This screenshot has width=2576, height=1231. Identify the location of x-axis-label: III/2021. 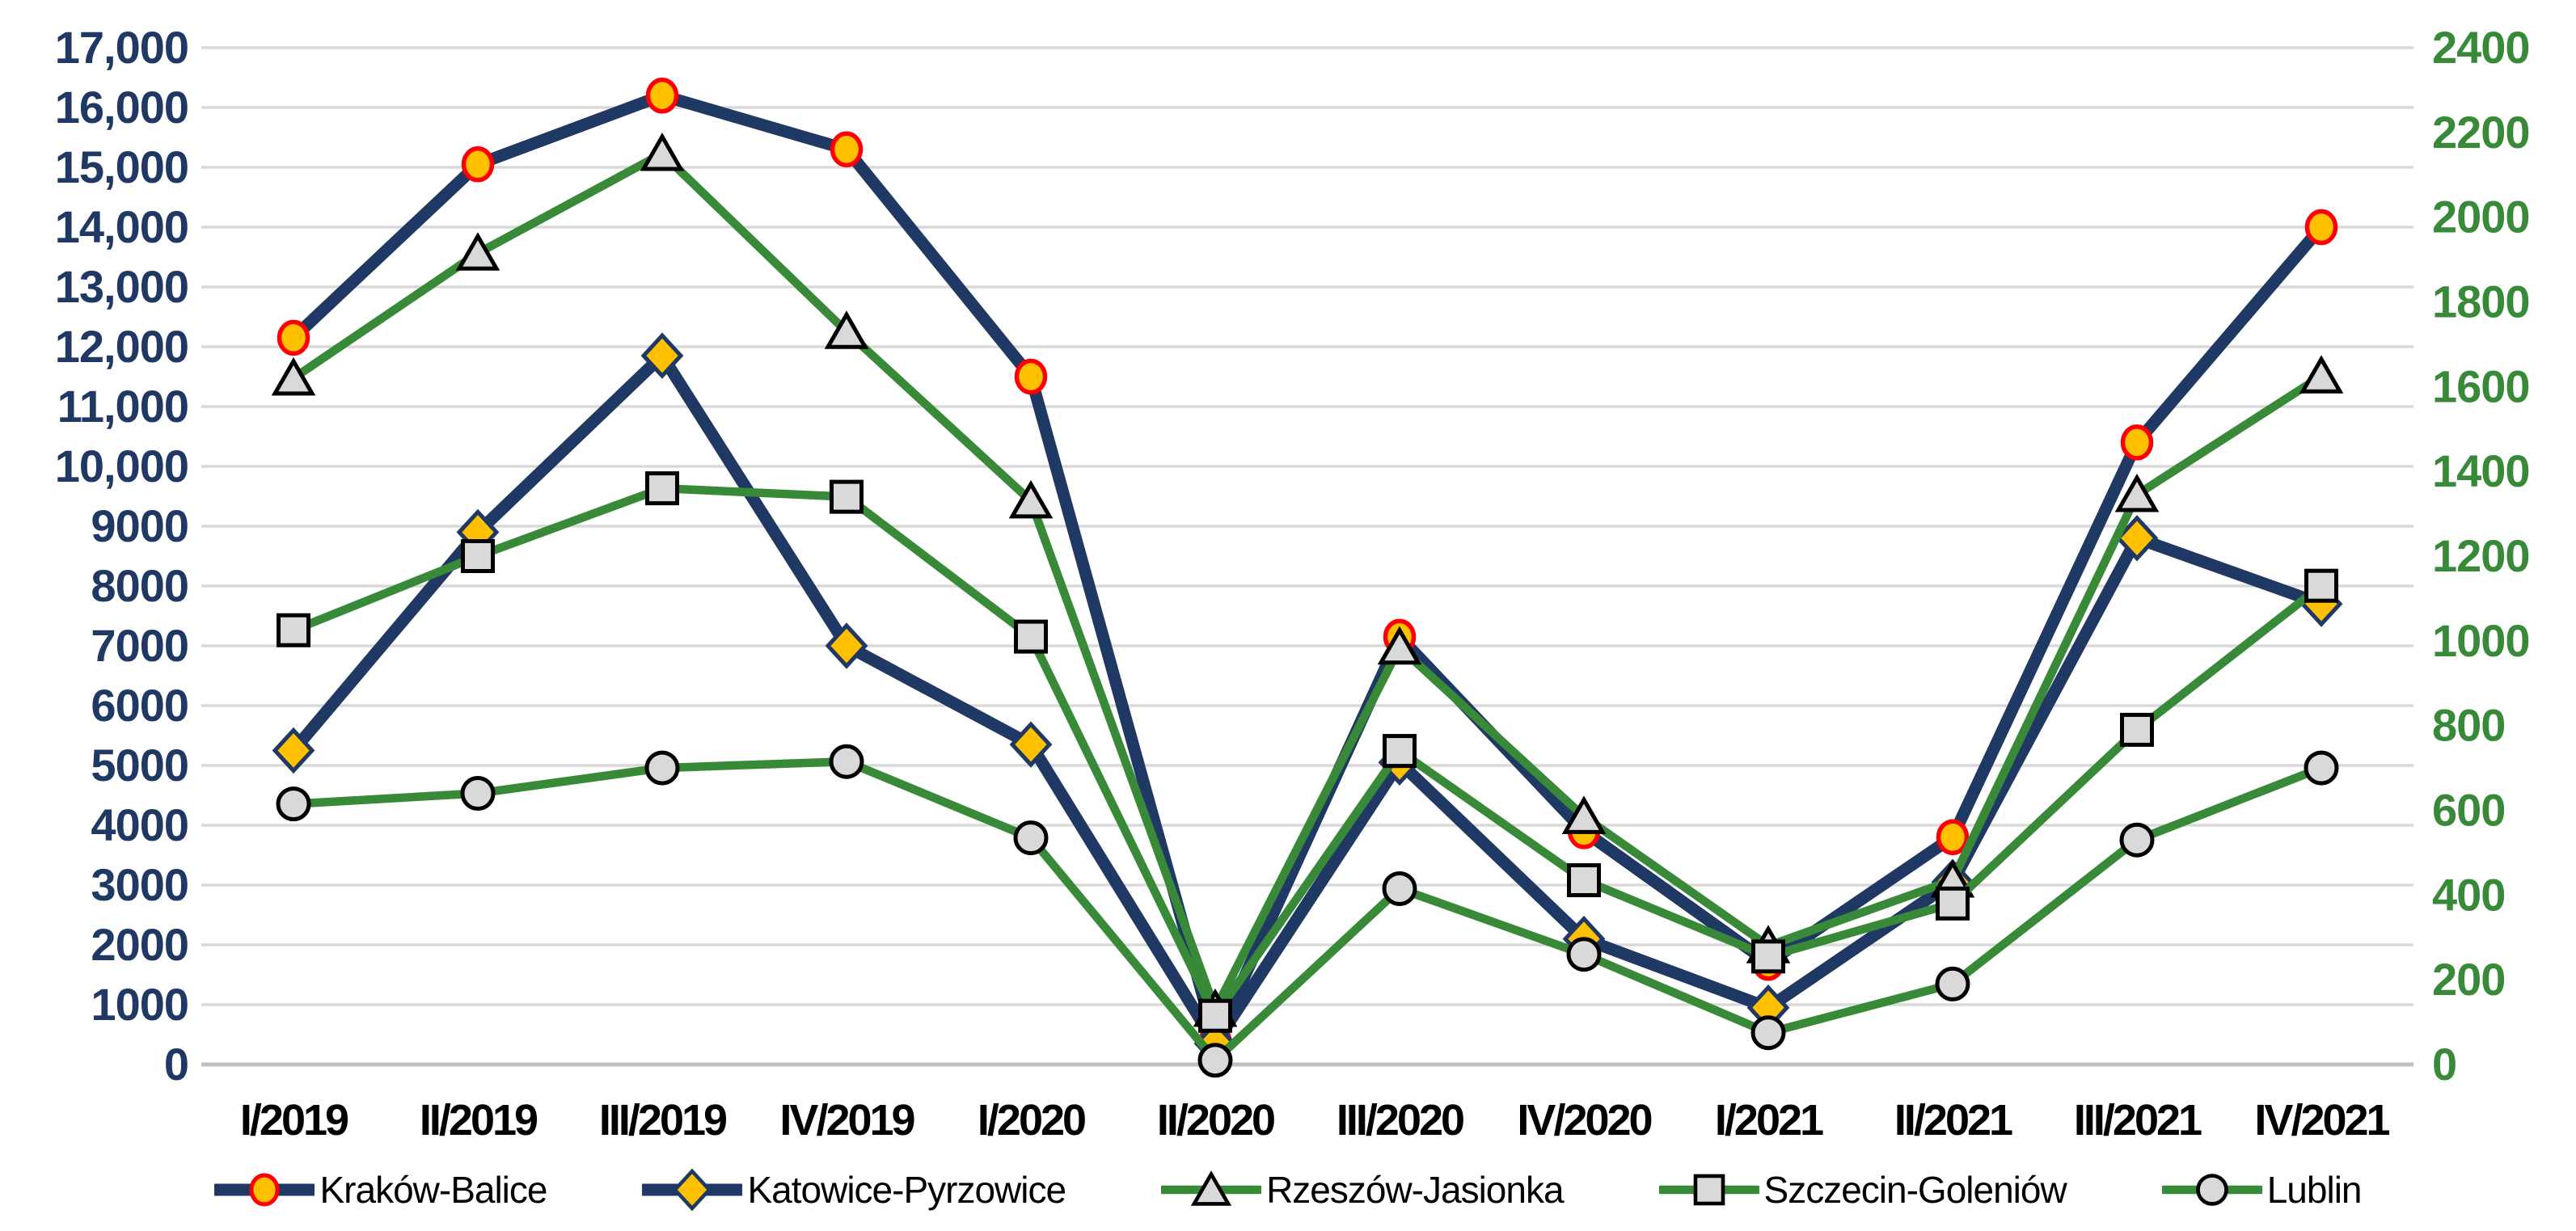
(2138, 1120).